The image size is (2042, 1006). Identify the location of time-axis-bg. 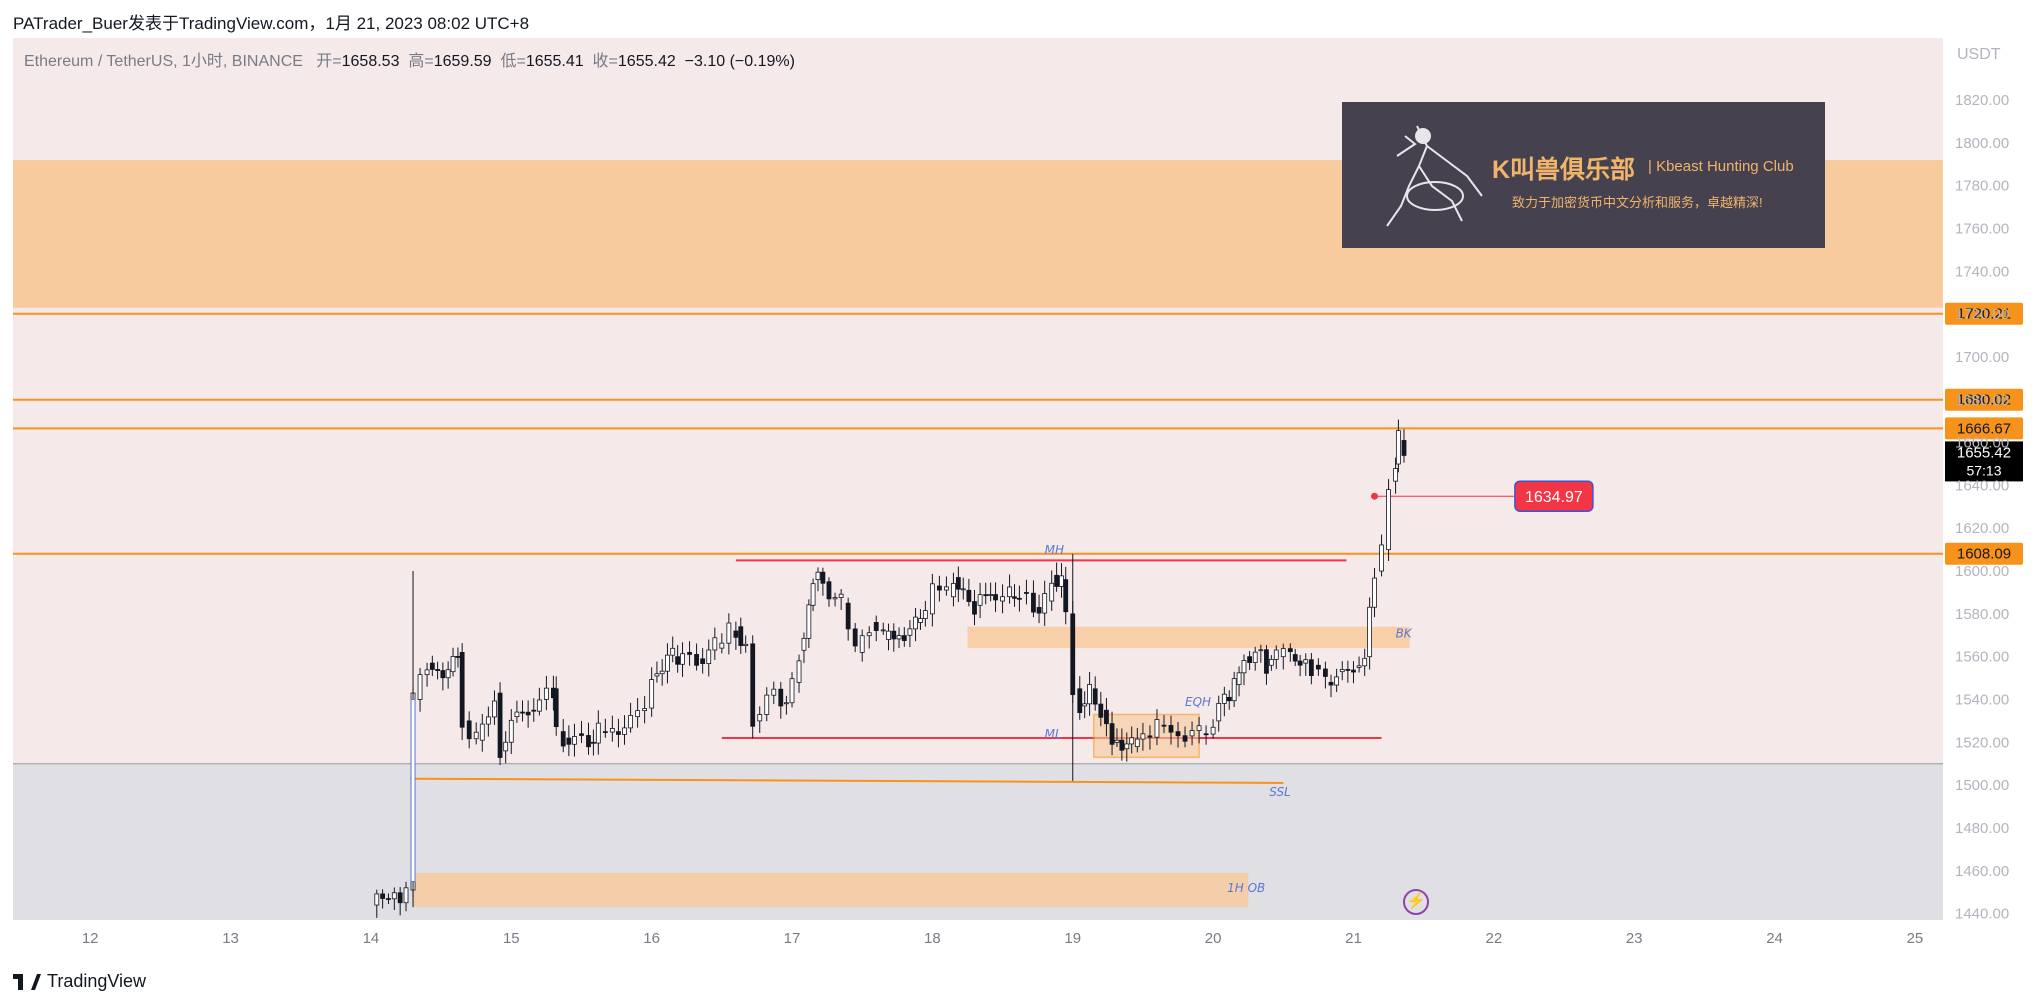
(978, 939).